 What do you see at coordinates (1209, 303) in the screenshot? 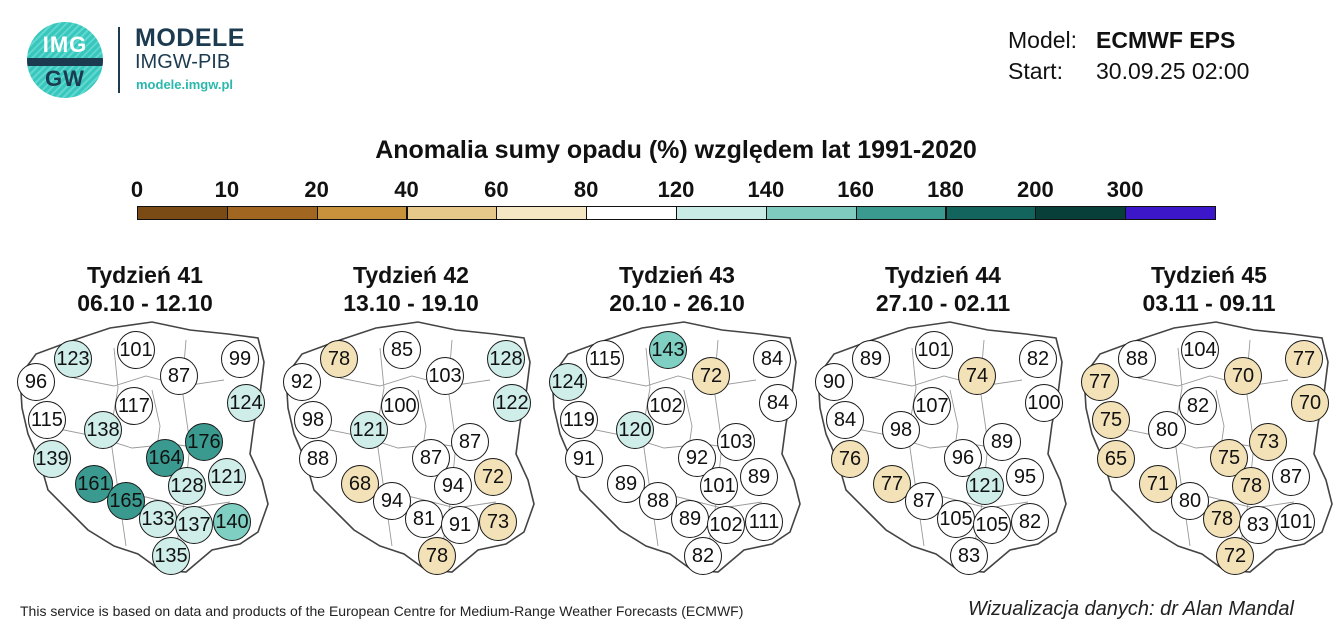
I see `week-dates: 03.11 - 09.11` at bounding box center [1209, 303].